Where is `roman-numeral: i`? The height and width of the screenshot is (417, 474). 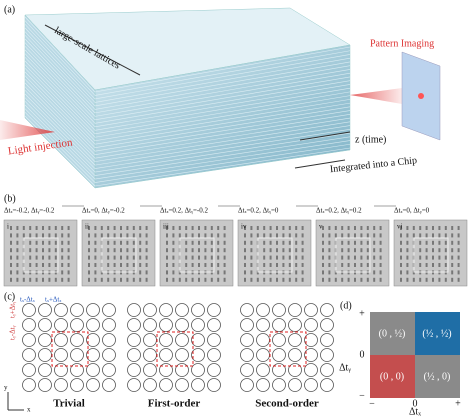 roman-numeral: i is located at coordinates (8, 227).